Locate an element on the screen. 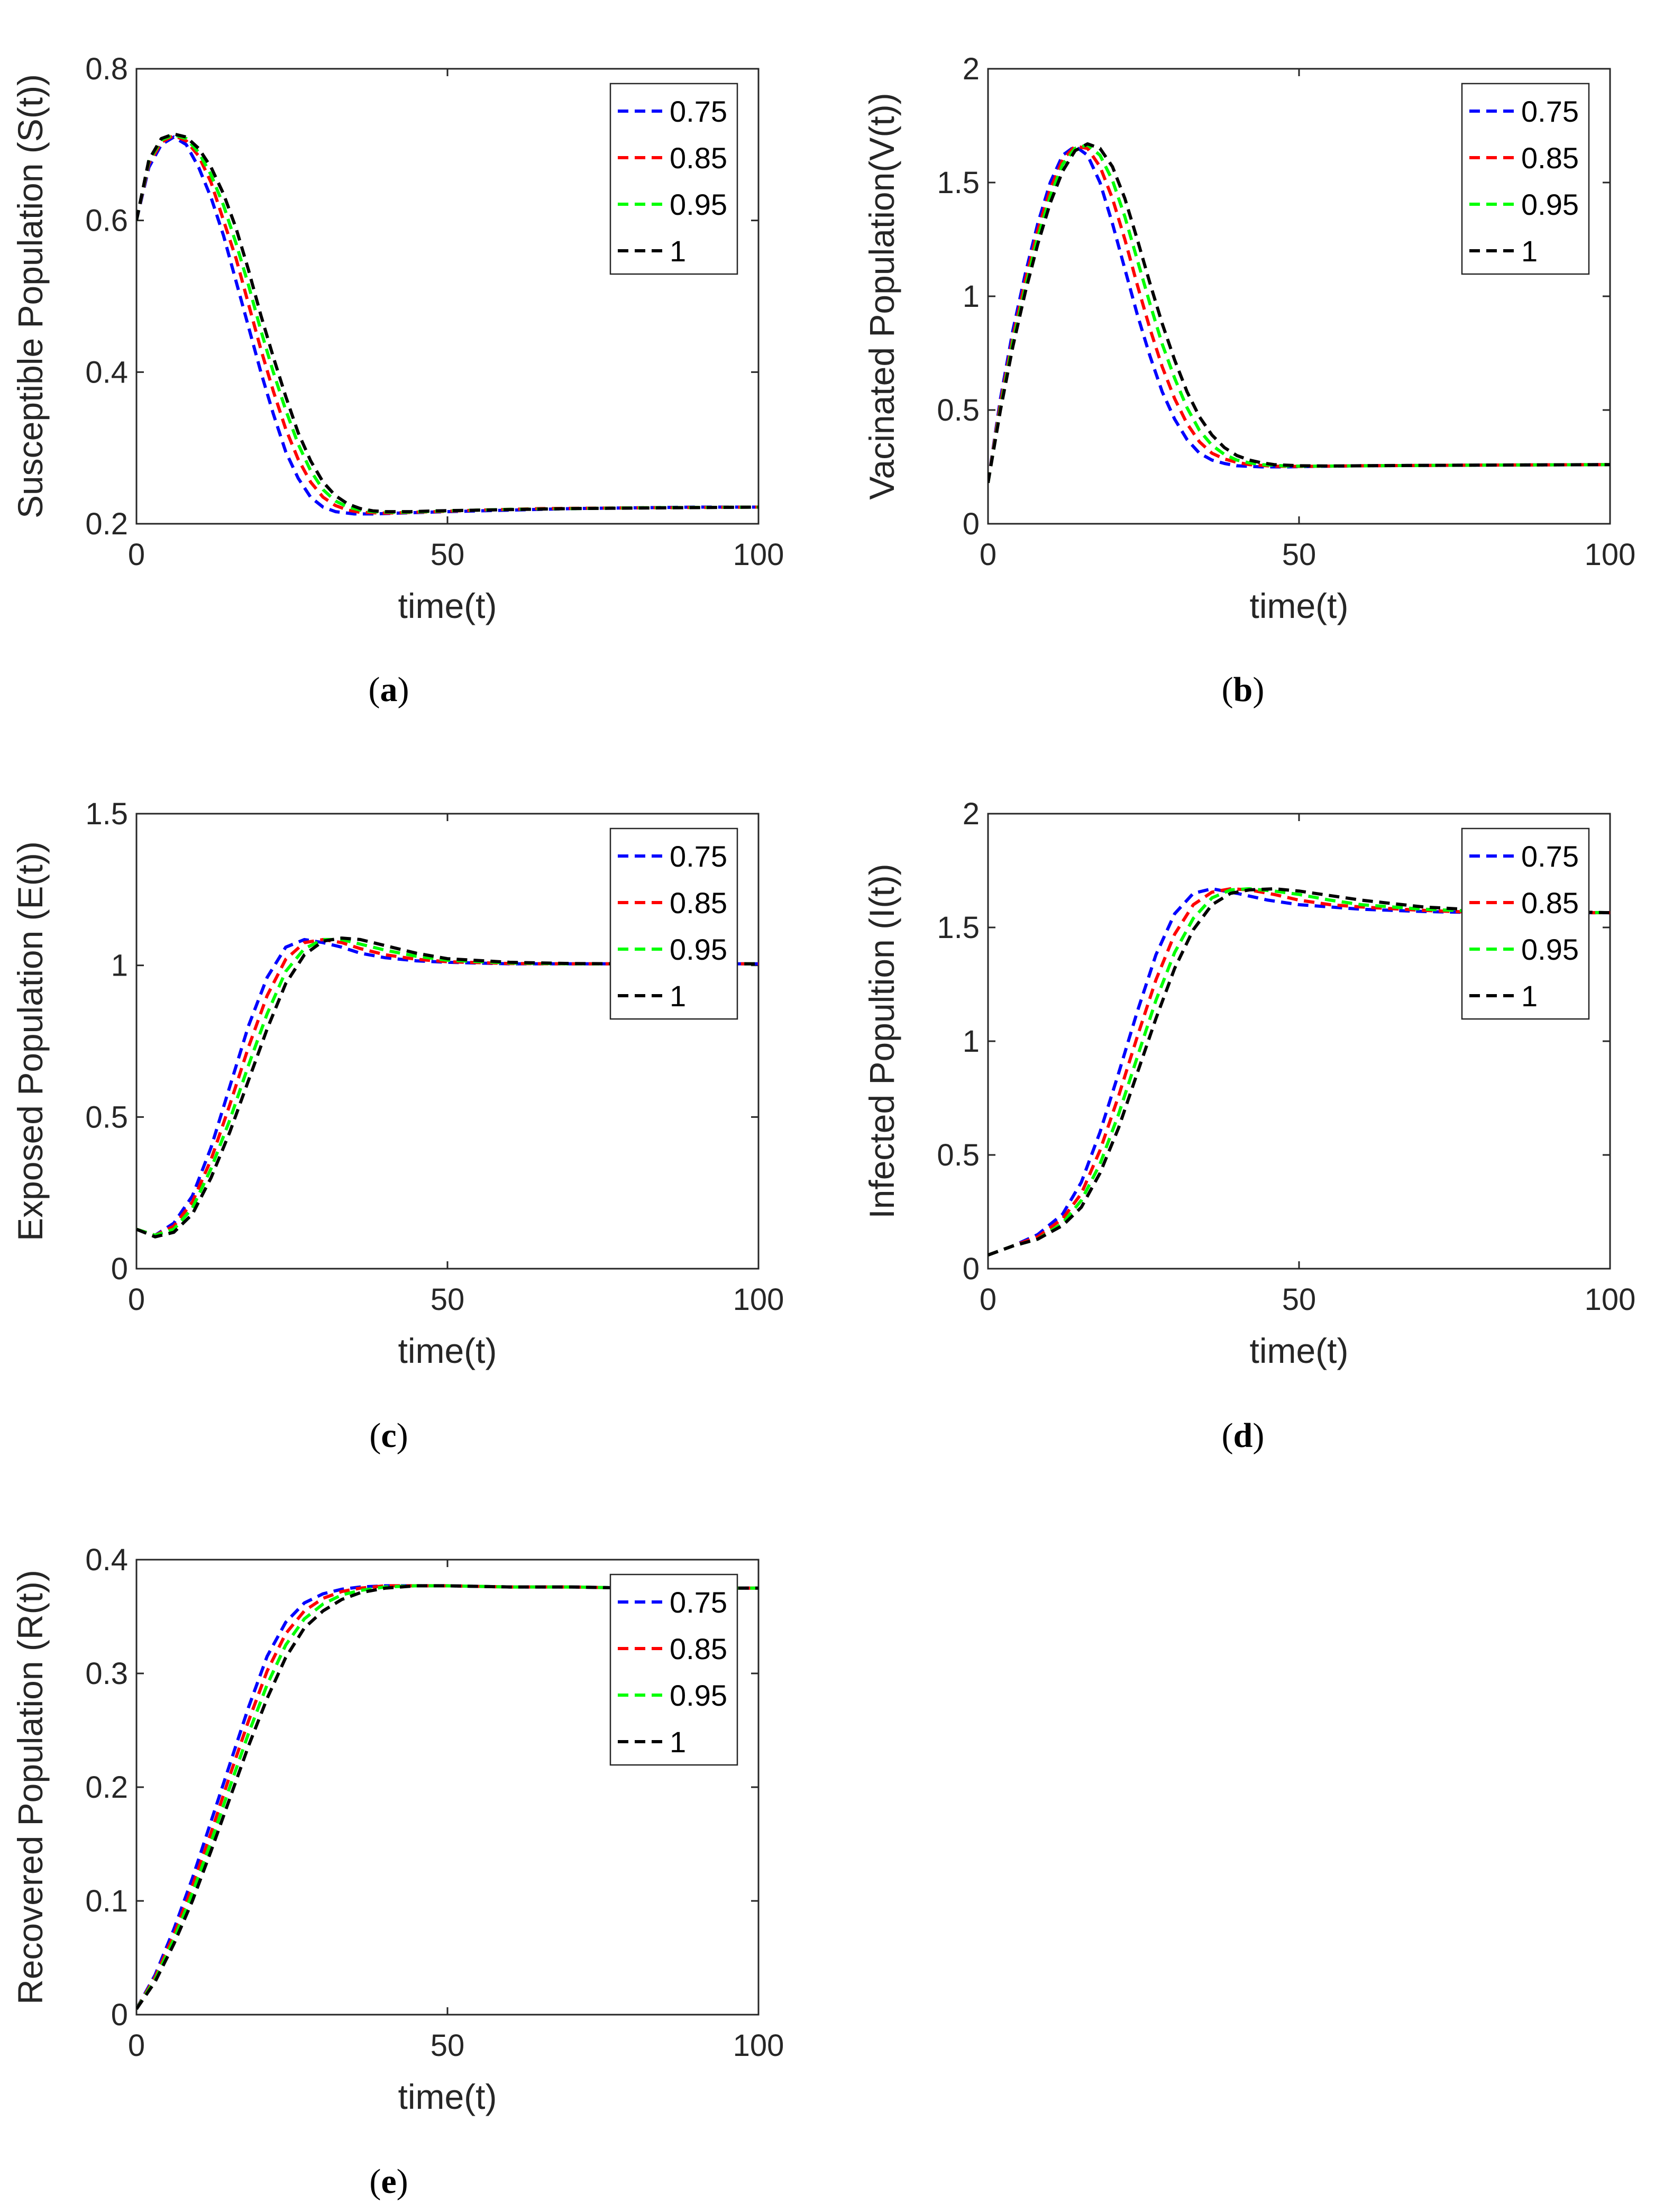 The image size is (1655, 2212). y-tick-label: 0.8 is located at coordinates (106, 69).